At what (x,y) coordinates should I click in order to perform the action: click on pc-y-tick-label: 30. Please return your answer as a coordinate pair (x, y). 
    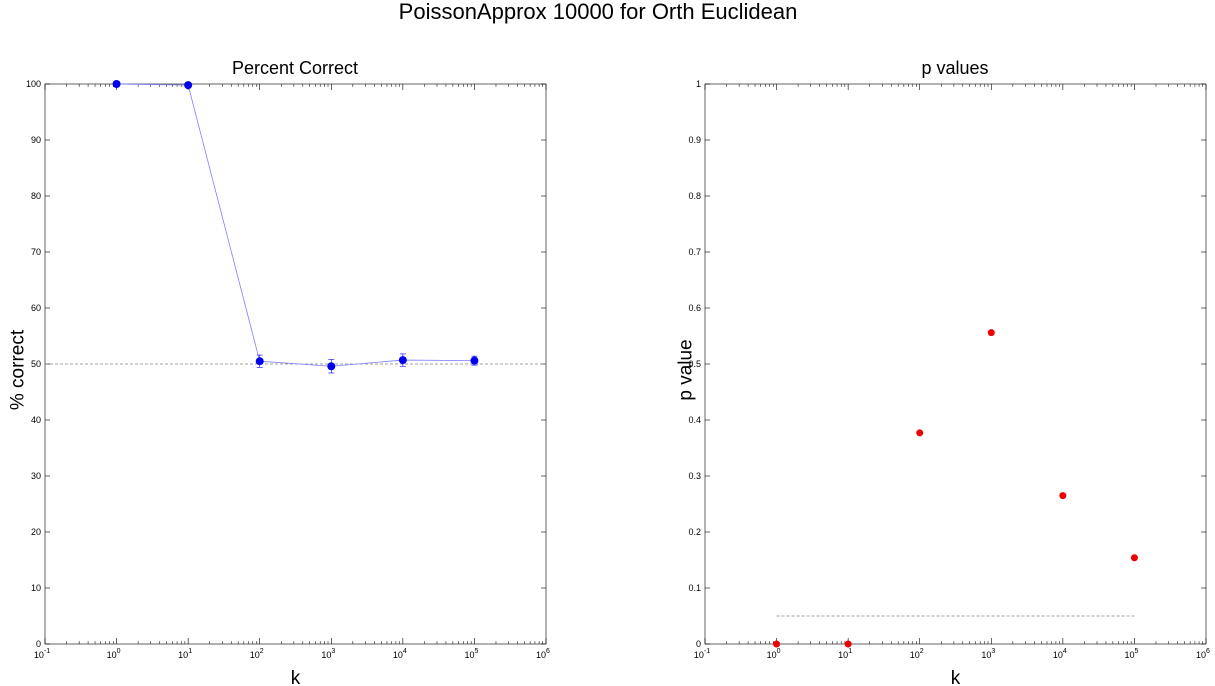
    Looking at the image, I should click on (36, 476).